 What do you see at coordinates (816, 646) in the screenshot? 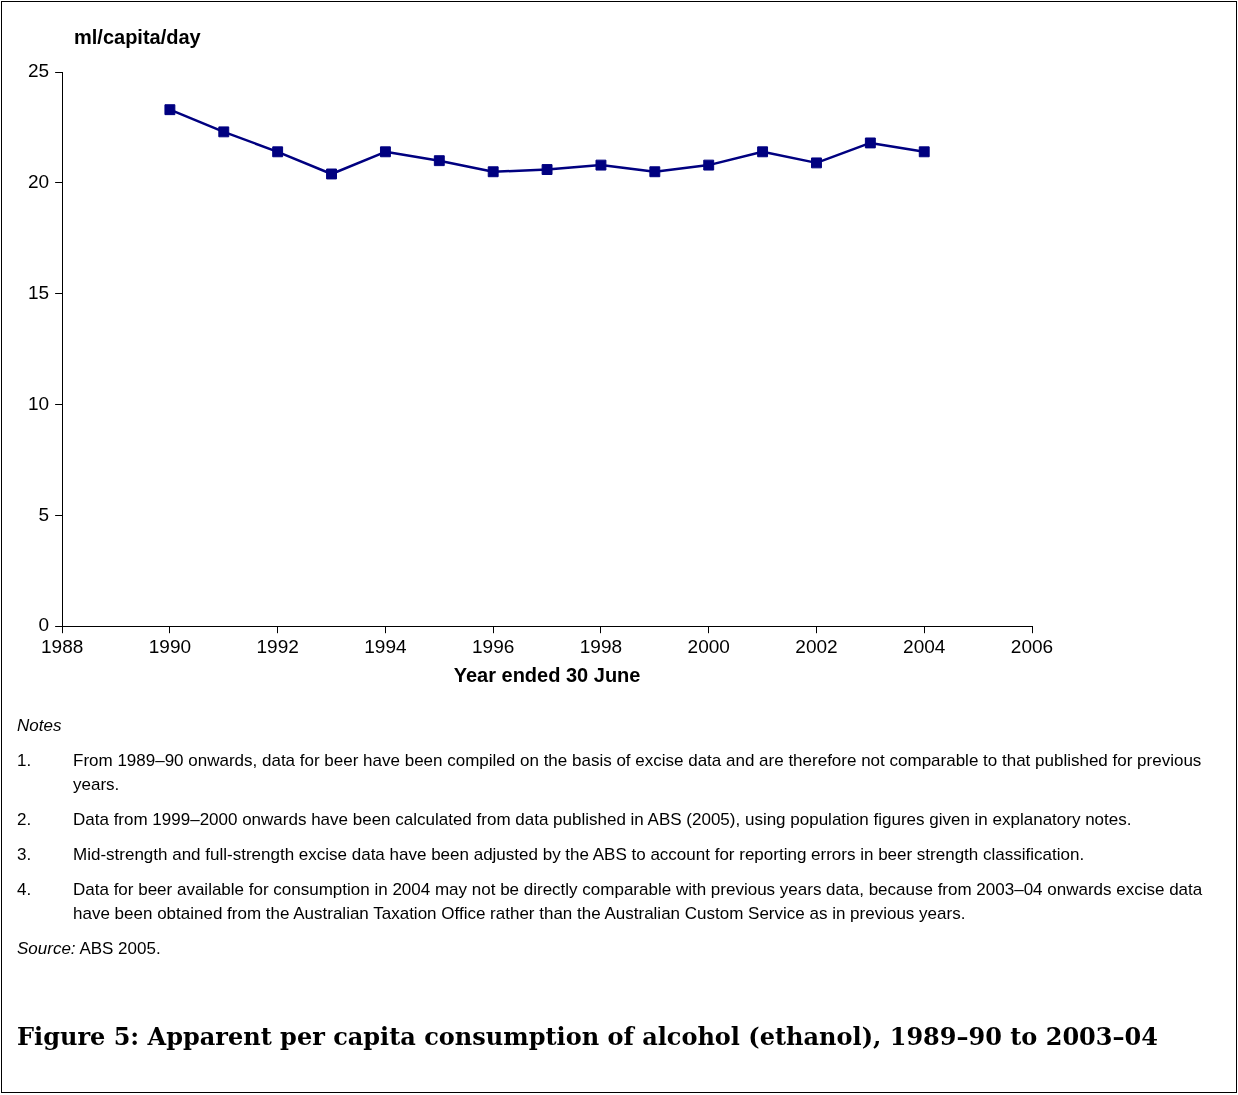
I see `x-tick-label: 2002` at bounding box center [816, 646].